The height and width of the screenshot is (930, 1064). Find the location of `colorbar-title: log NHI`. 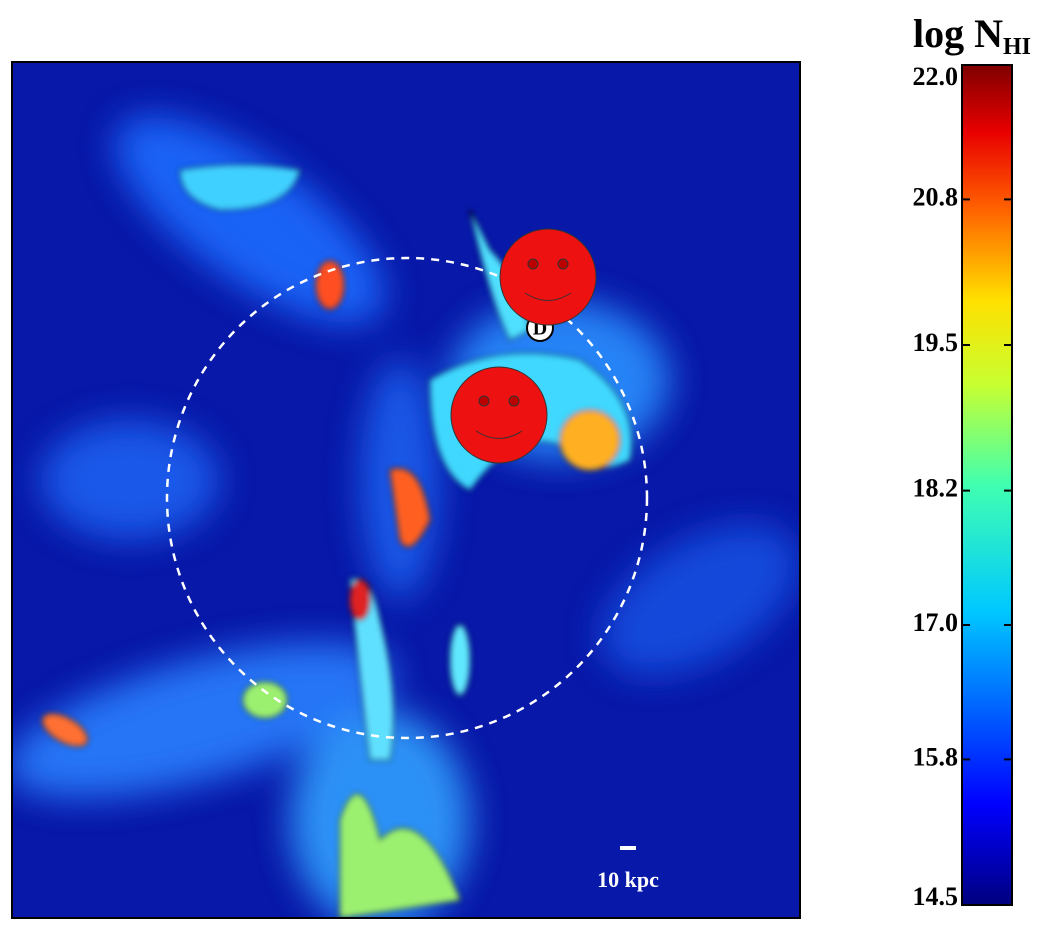

colorbar-title: log NHI is located at coordinates (972, 35).